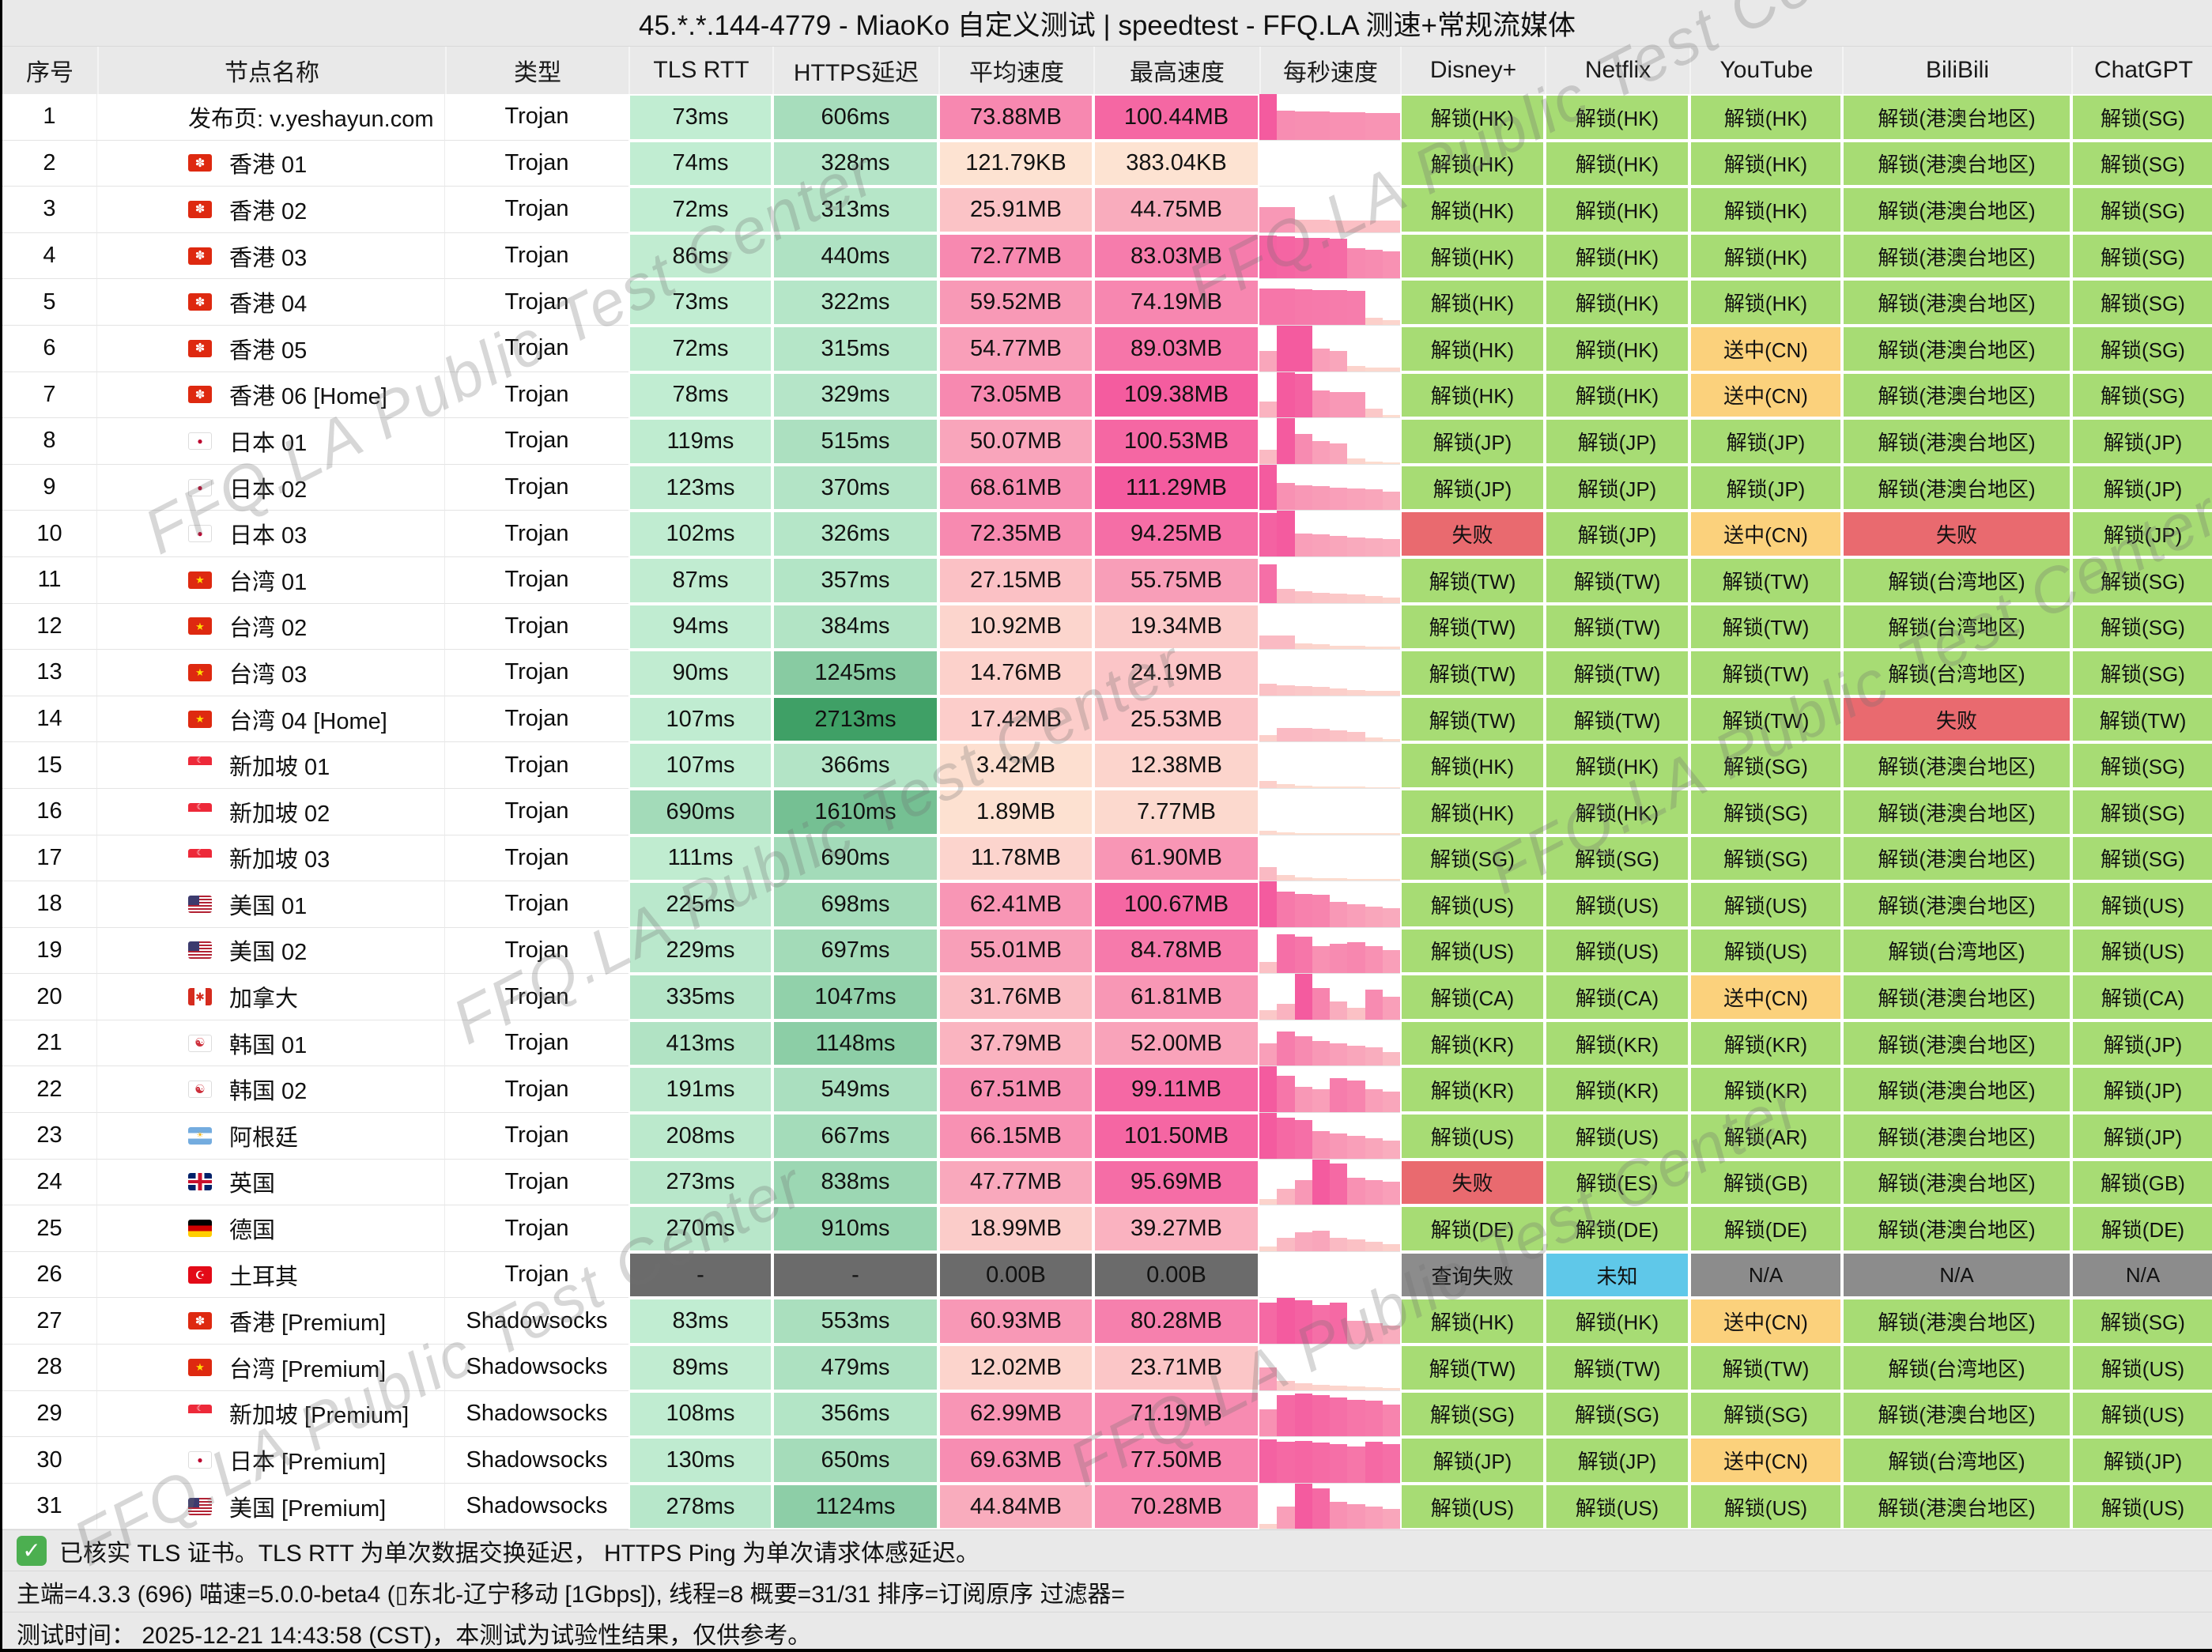  Describe the element at coordinates (50, 73) in the screenshot. I see `col-header-index: 序号` at that location.